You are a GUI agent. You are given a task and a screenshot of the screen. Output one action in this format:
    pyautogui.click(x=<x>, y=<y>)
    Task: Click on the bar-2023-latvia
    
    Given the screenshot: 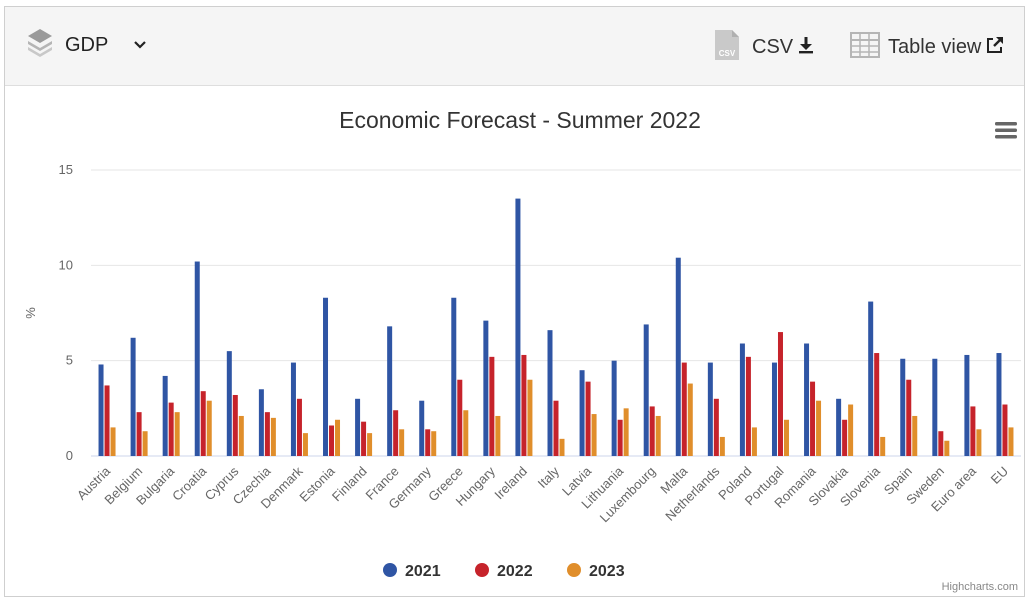 What is the action you would take?
    pyautogui.click(x=594, y=435)
    